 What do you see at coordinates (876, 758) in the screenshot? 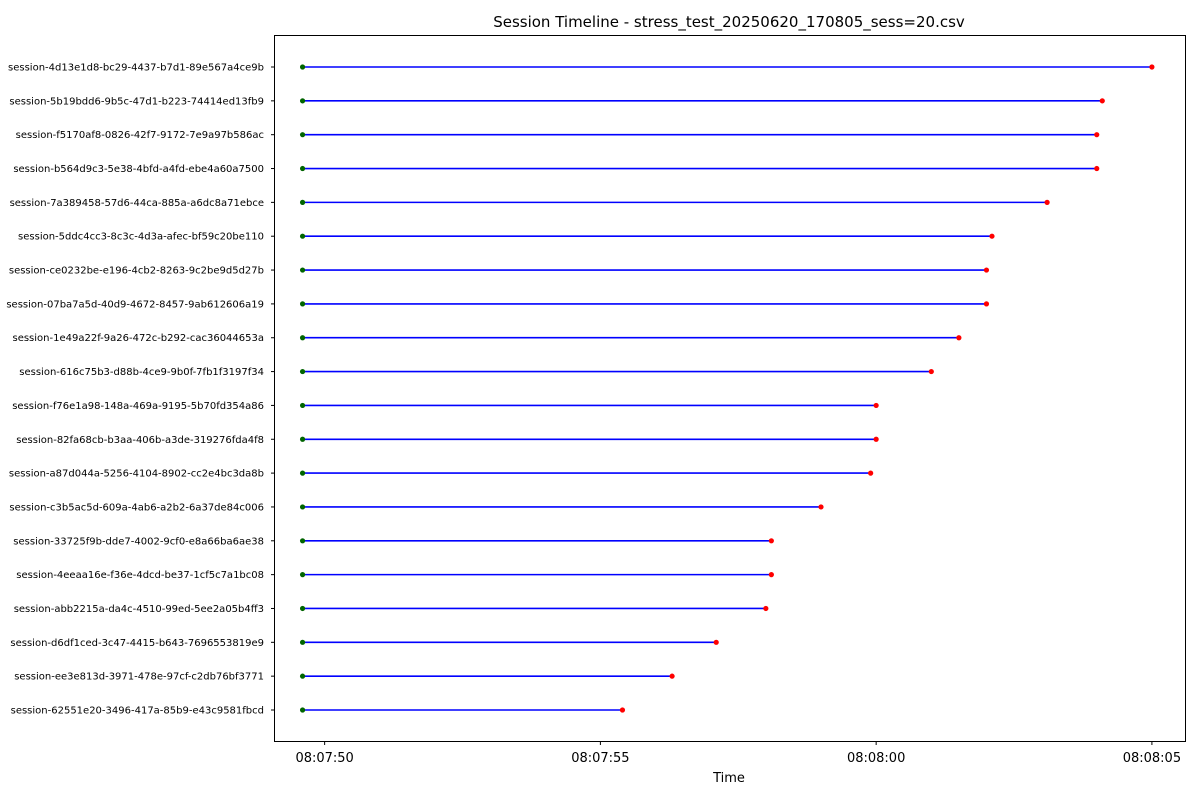
I see `x-tick-label: 08:08:00` at bounding box center [876, 758].